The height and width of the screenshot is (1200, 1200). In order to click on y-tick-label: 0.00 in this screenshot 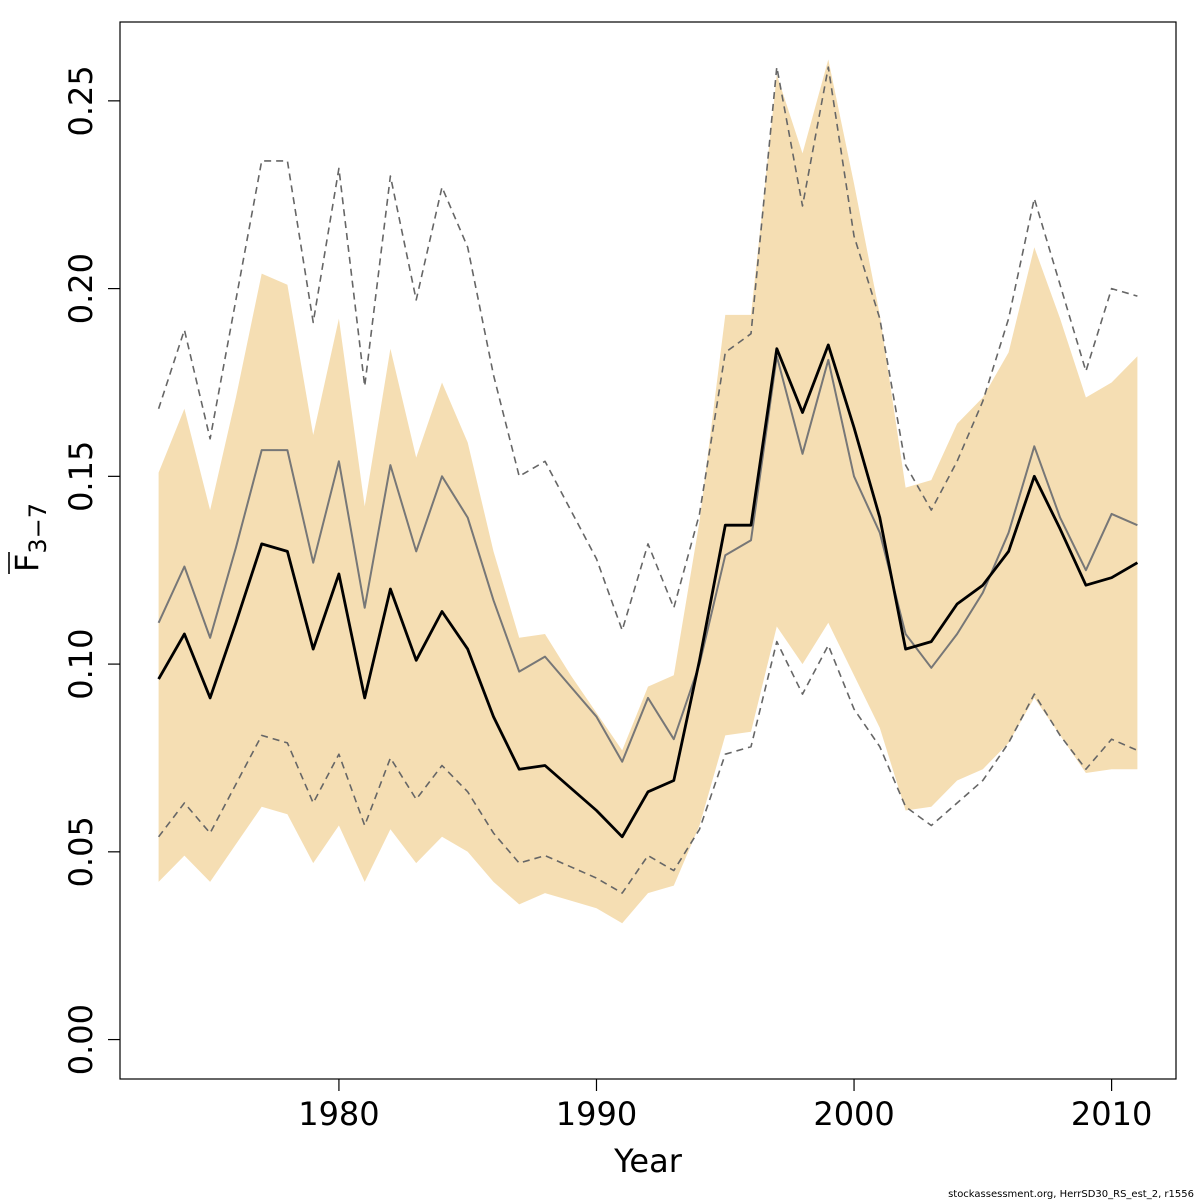, I will do `click(81, 1039)`.